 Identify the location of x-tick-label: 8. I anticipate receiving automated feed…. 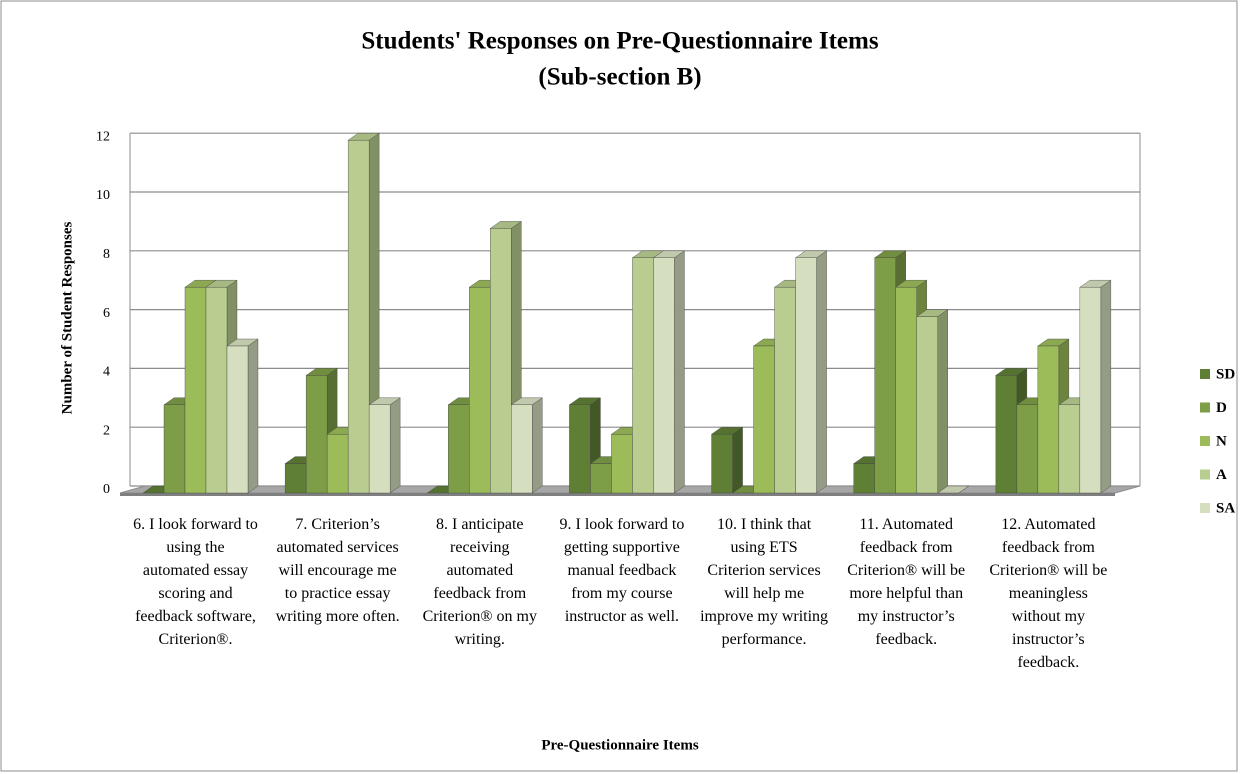
(479, 582).